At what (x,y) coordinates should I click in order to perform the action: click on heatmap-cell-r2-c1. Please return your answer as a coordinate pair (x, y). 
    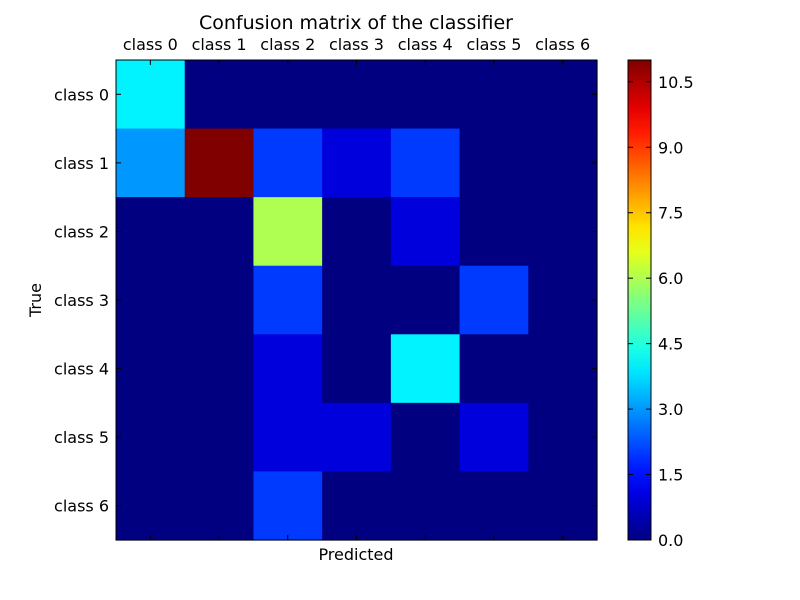
    Looking at the image, I should click on (219, 232).